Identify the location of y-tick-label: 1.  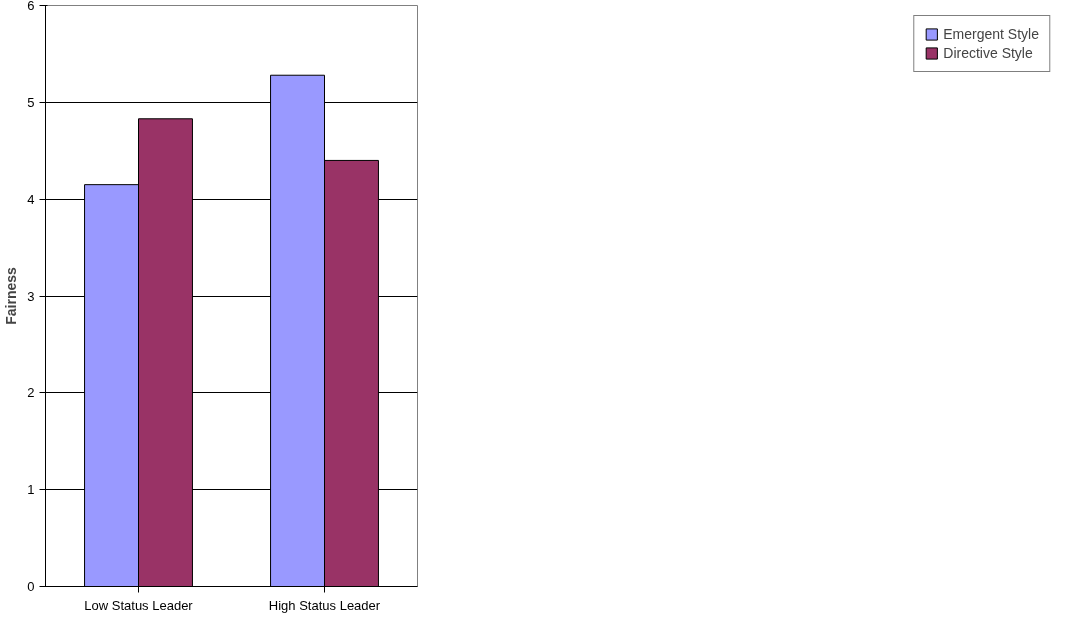
(31, 490).